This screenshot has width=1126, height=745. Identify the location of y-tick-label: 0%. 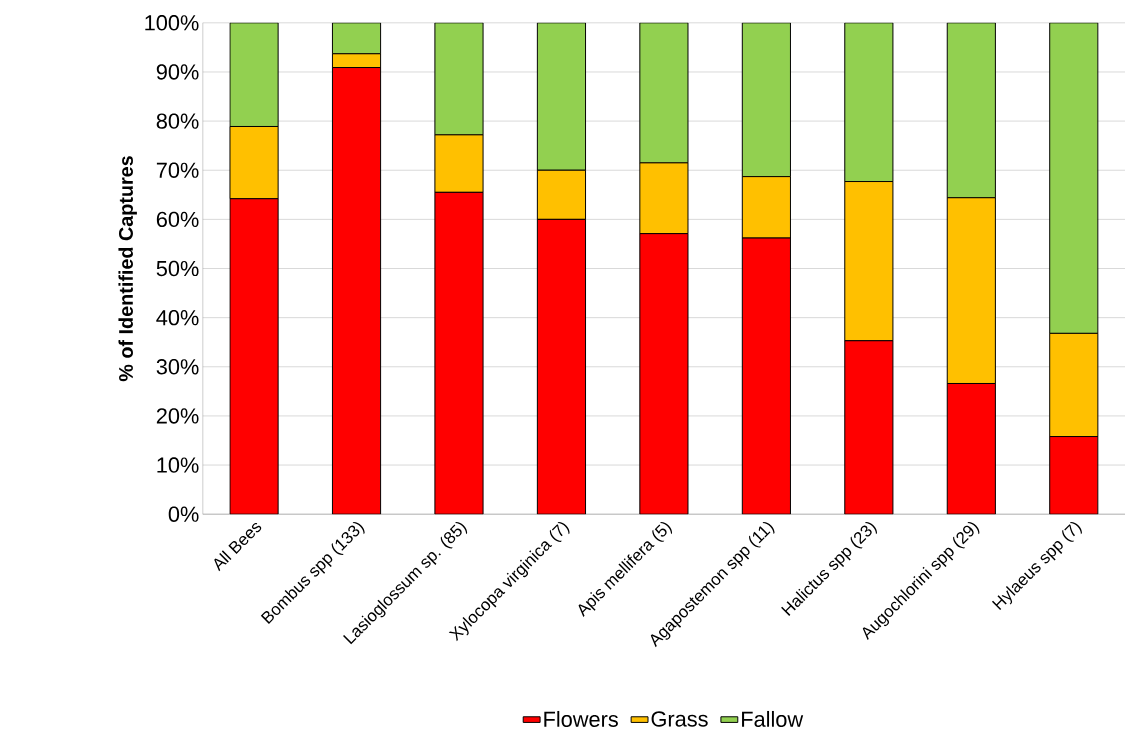
(183, 514).